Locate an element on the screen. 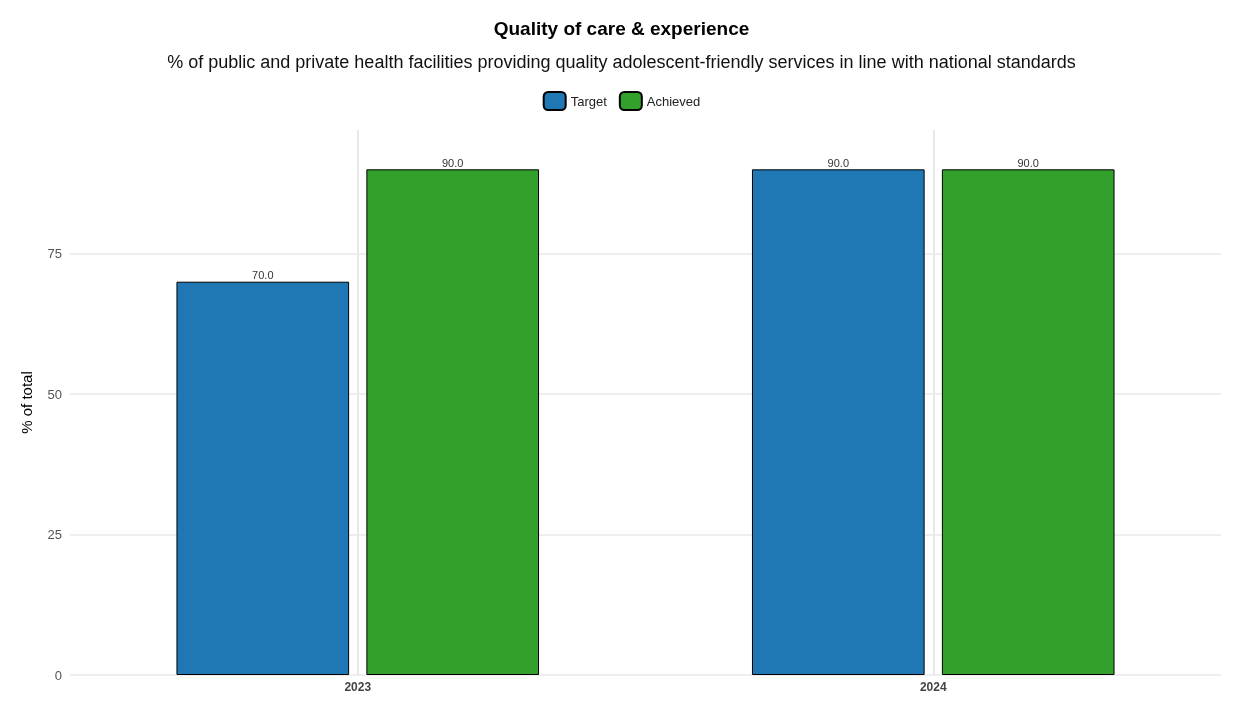 The width and height of the screenshot is (1243, 704). legend-label: Target is located at coordinates (589, 101).